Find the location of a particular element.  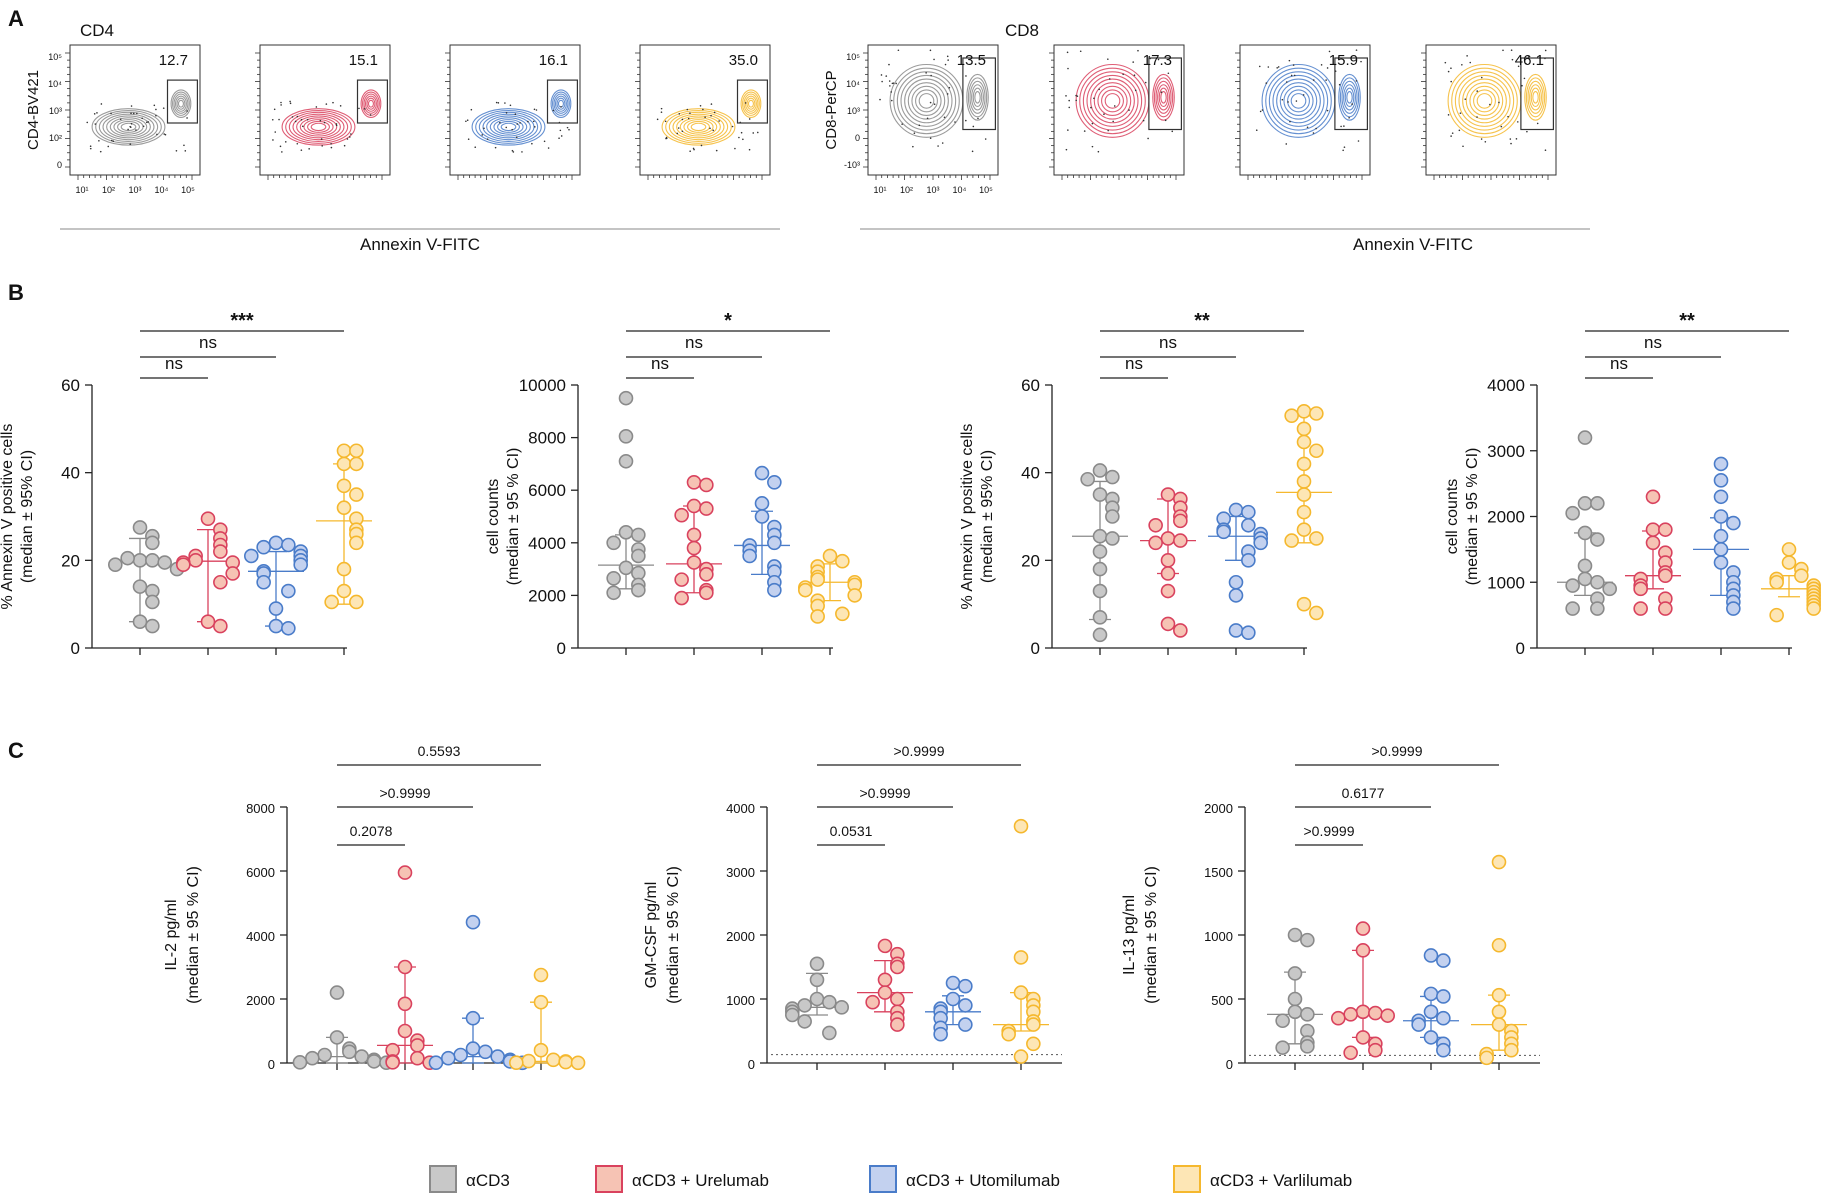

flow-ytick-label: 10² is located at coordinates (55, 138).